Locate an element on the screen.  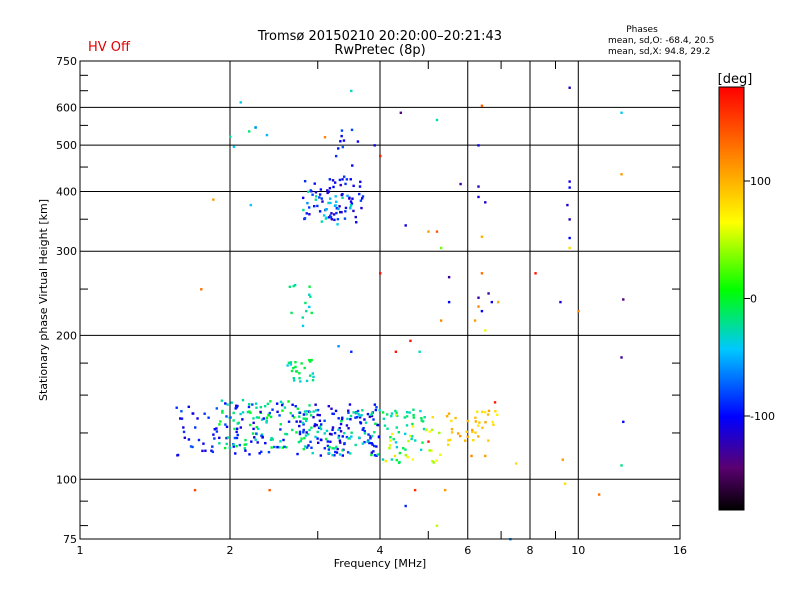
y-tick-label: 75 is located at coordinates (70, 539).